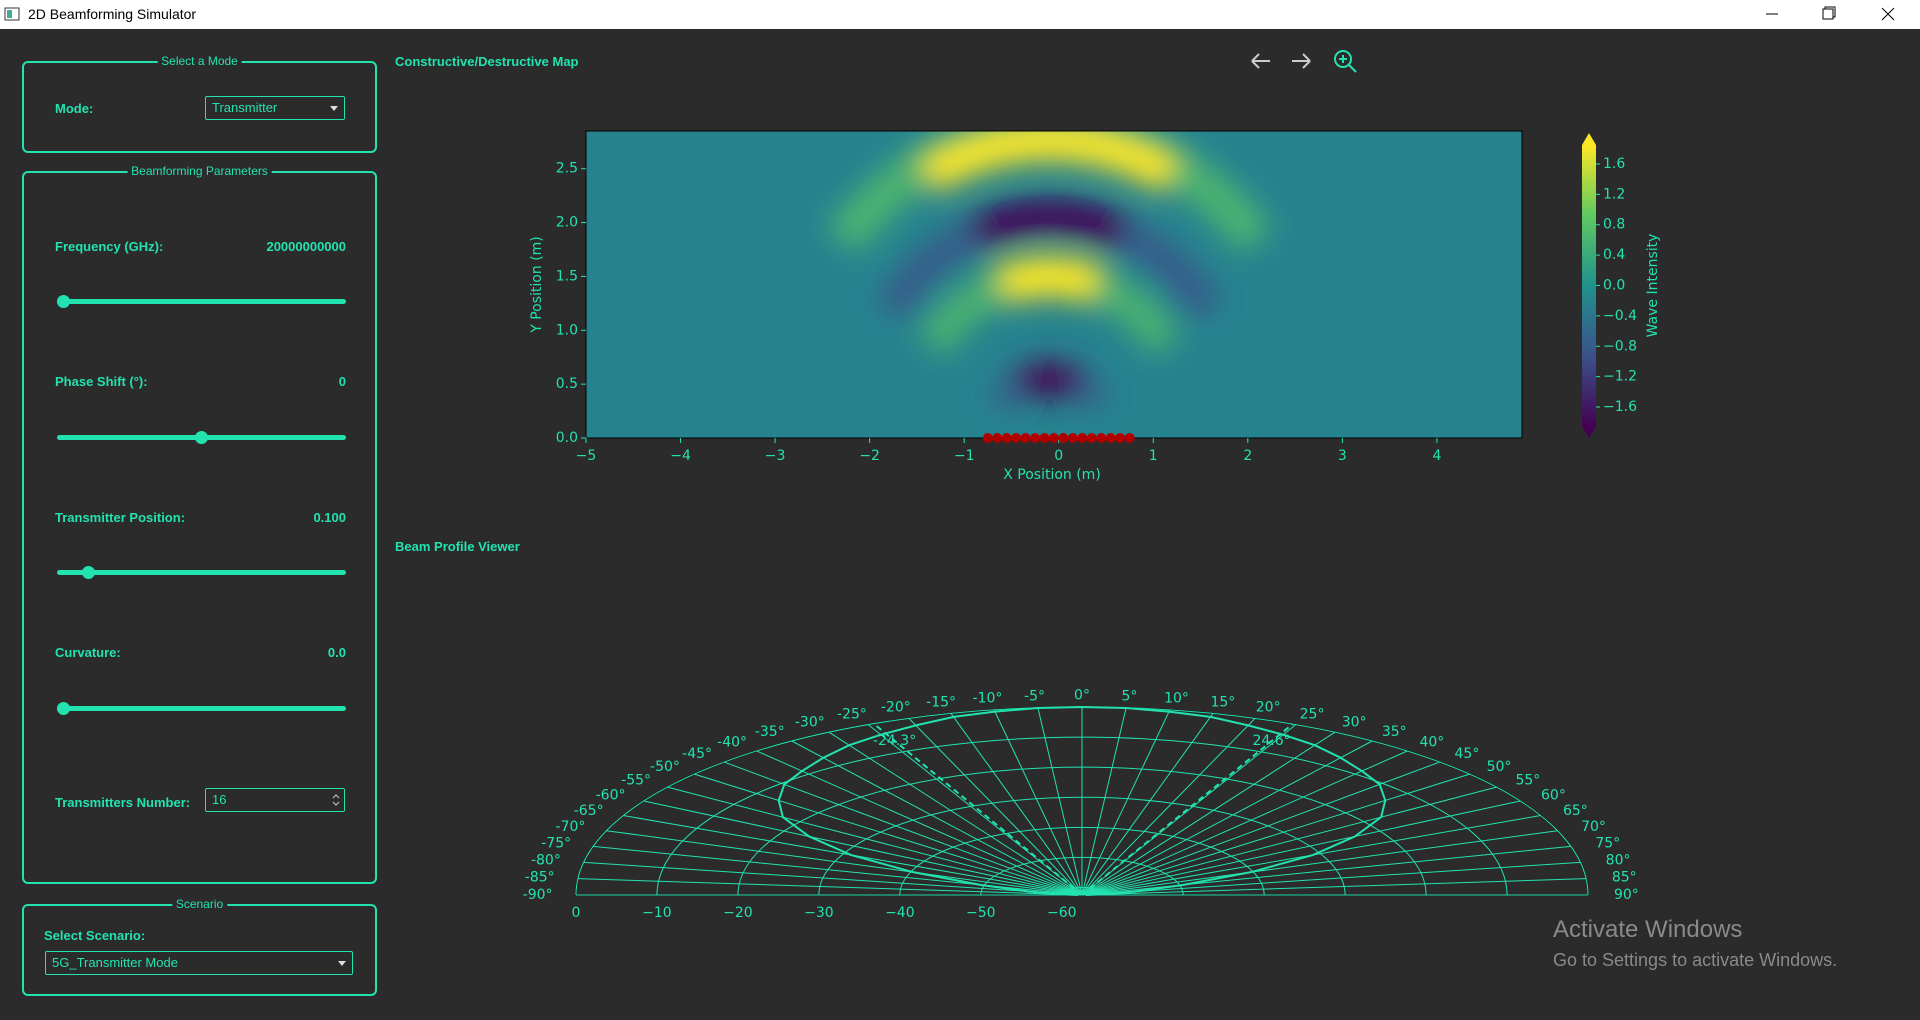  I want to click on transmitters-spinbox: 16, so click(275, 800).